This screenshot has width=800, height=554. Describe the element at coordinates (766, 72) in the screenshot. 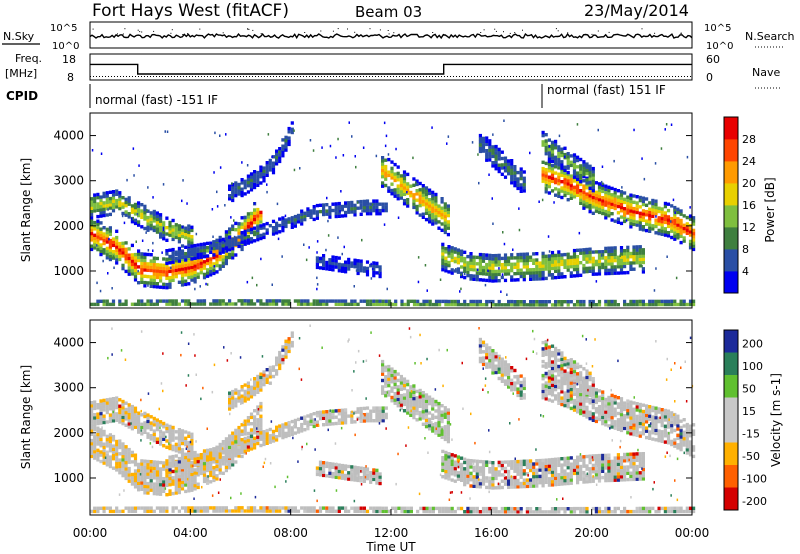

I see `nave-label: Nave` at that location.